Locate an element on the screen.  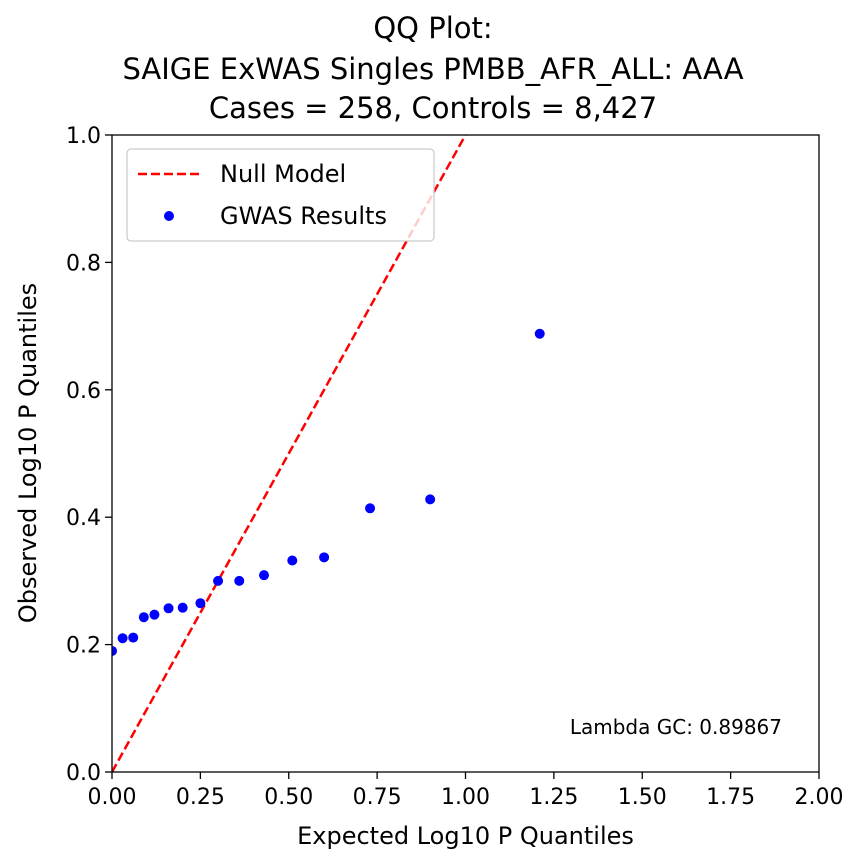
x-tick-label: 1.50 is located at coordinates (642, 797).